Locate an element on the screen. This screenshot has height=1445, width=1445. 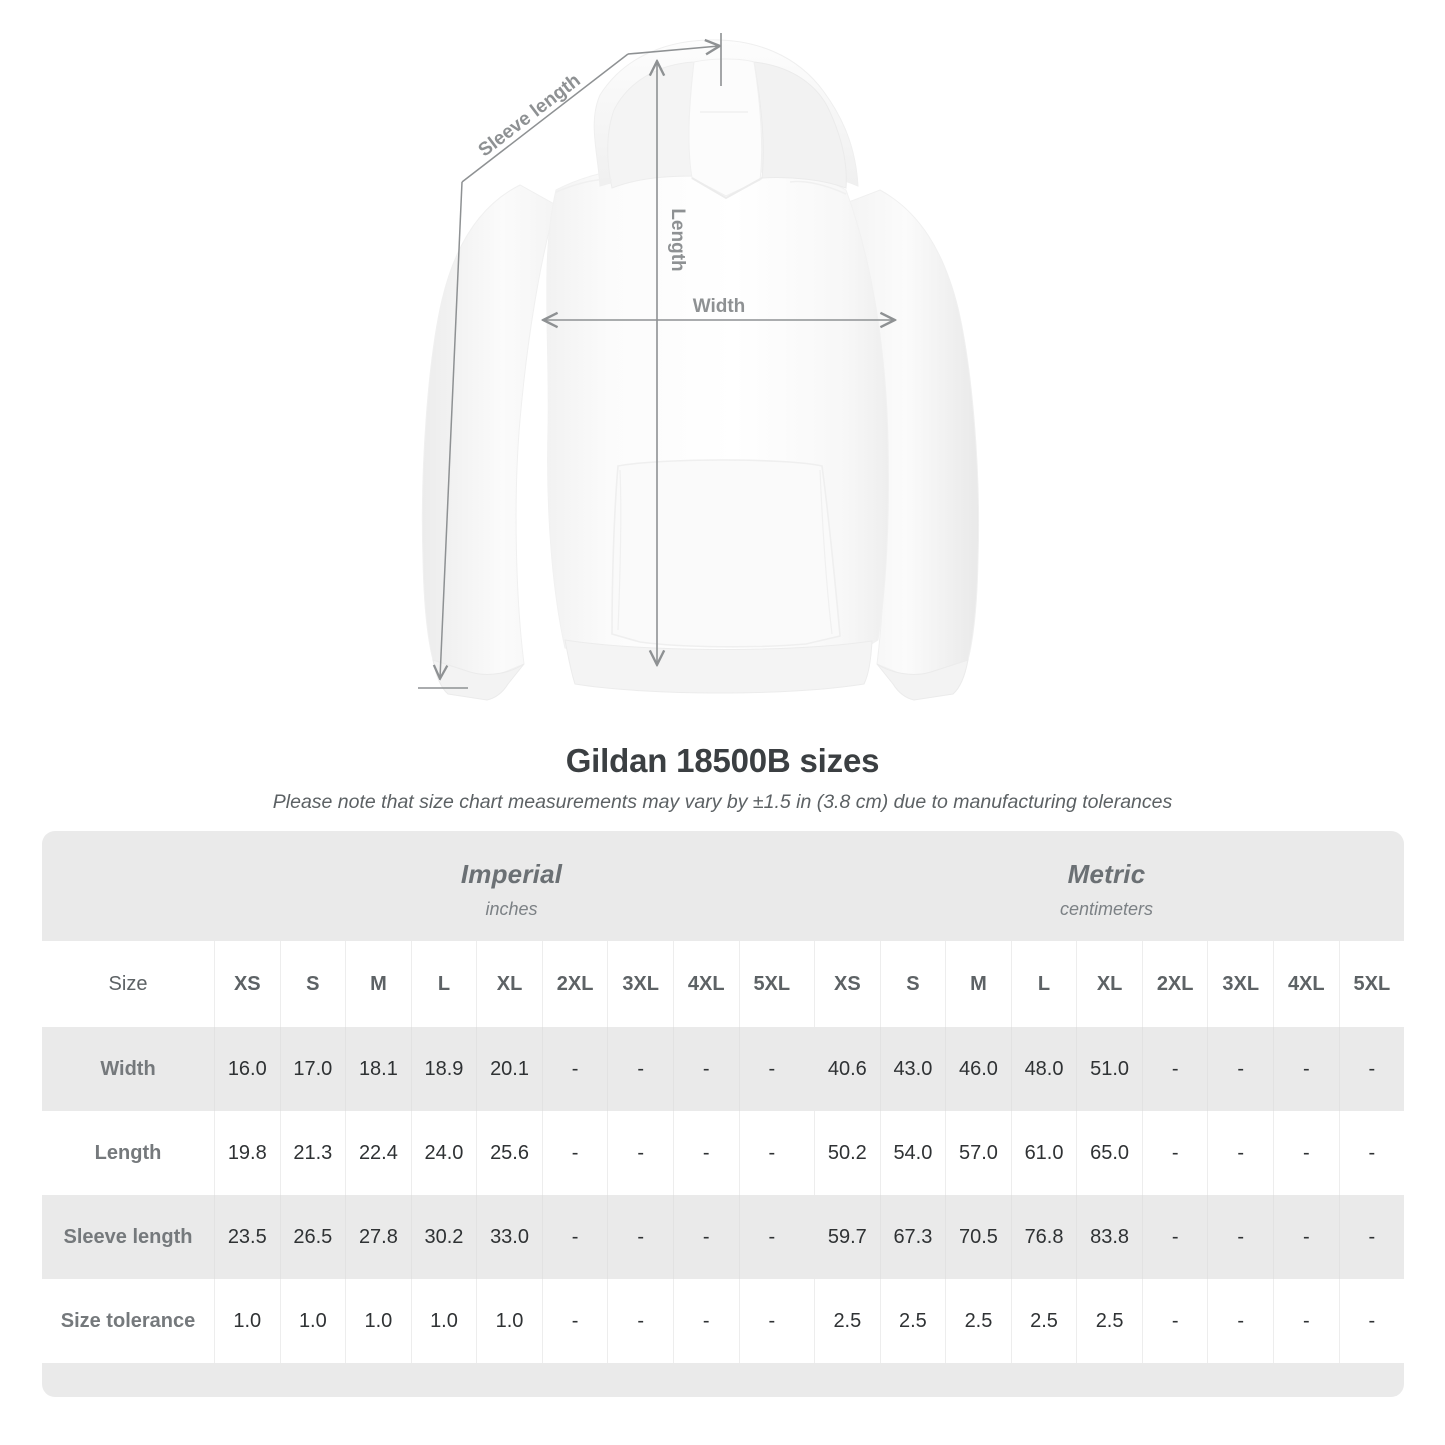
cell-sleeve-imperial-xs: 23.5 is located at coordinates (247, 1237).